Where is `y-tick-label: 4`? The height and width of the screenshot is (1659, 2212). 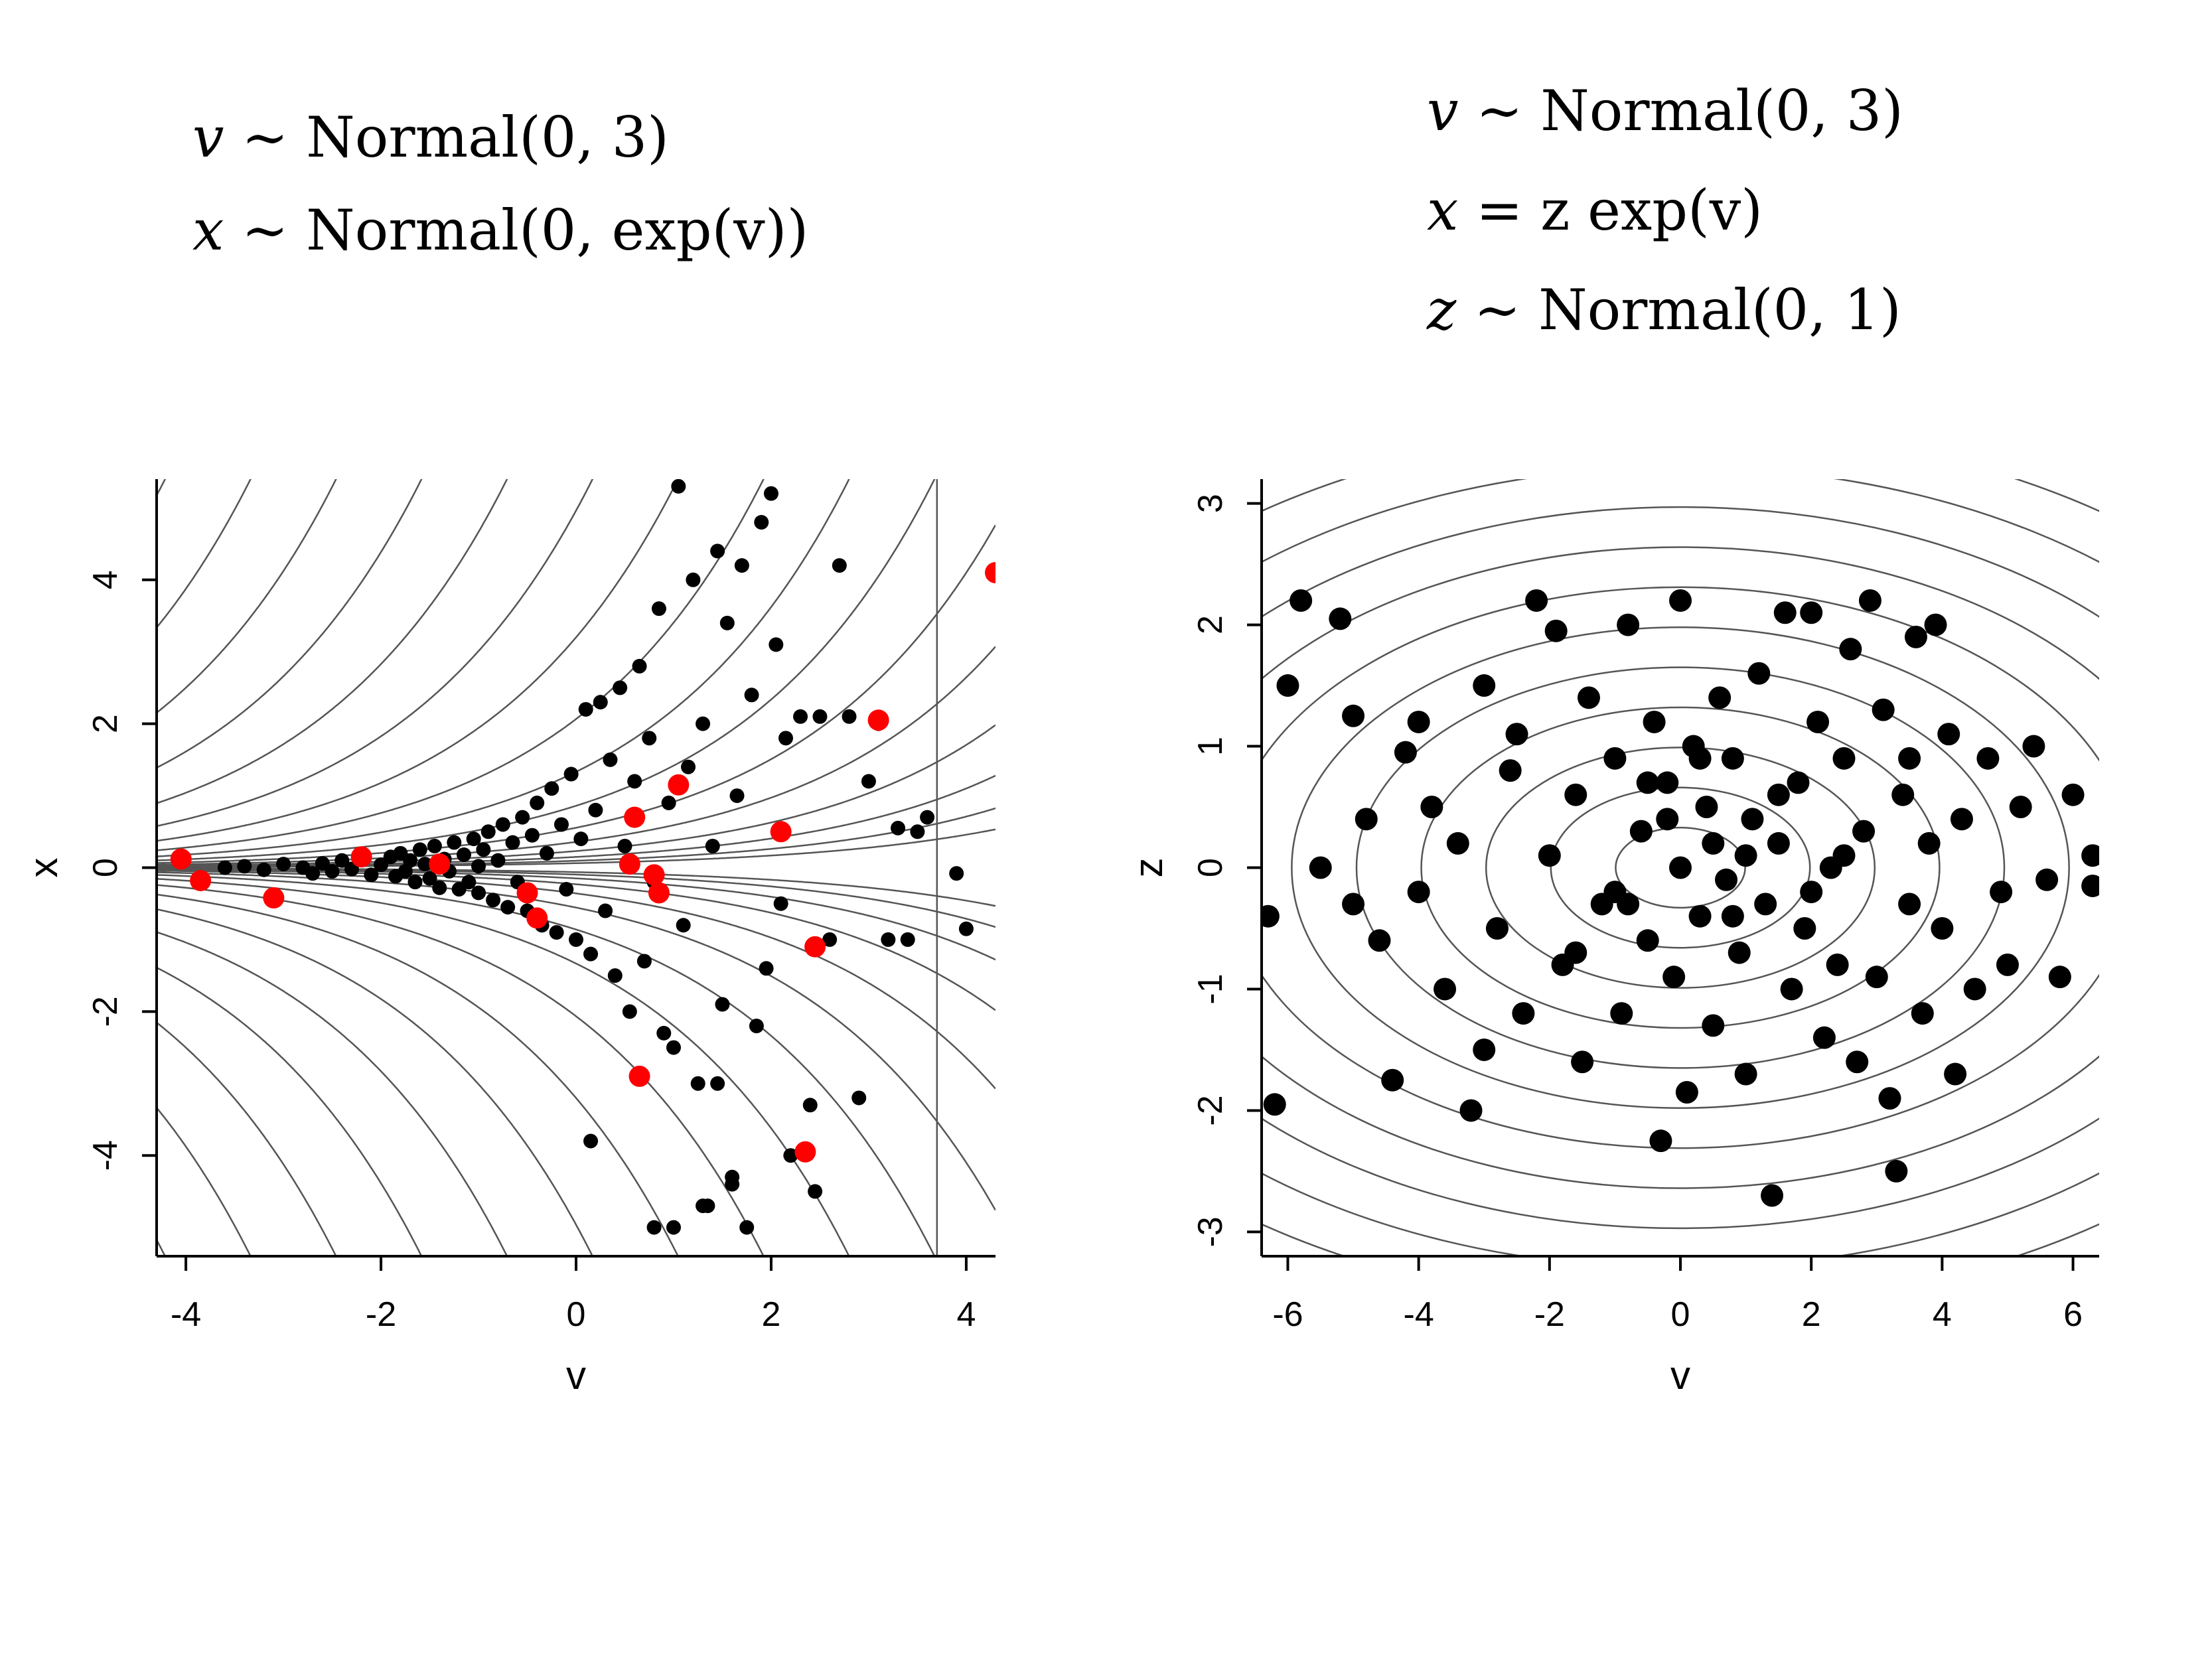
y-tick-label: 4 is located at coordinates (105, 579).